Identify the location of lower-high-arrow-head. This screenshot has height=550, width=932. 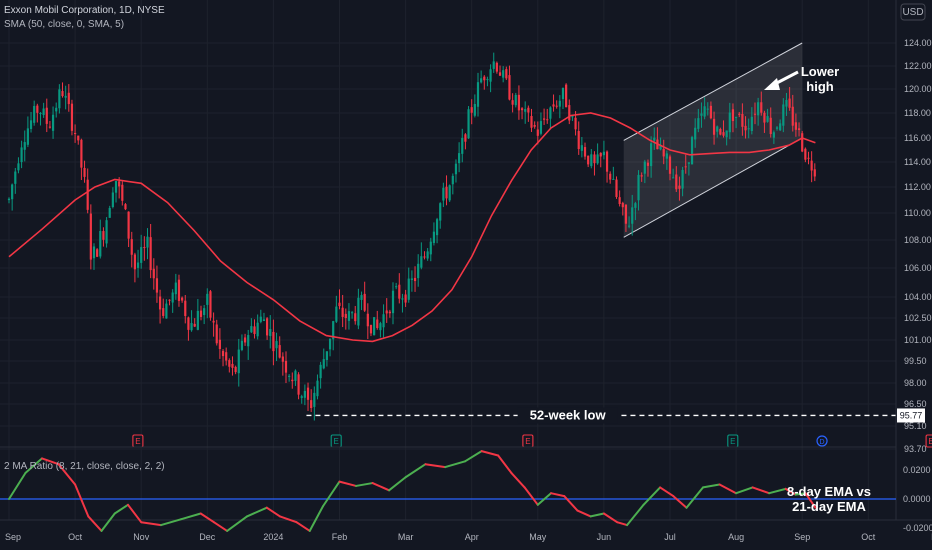
(772, 84).